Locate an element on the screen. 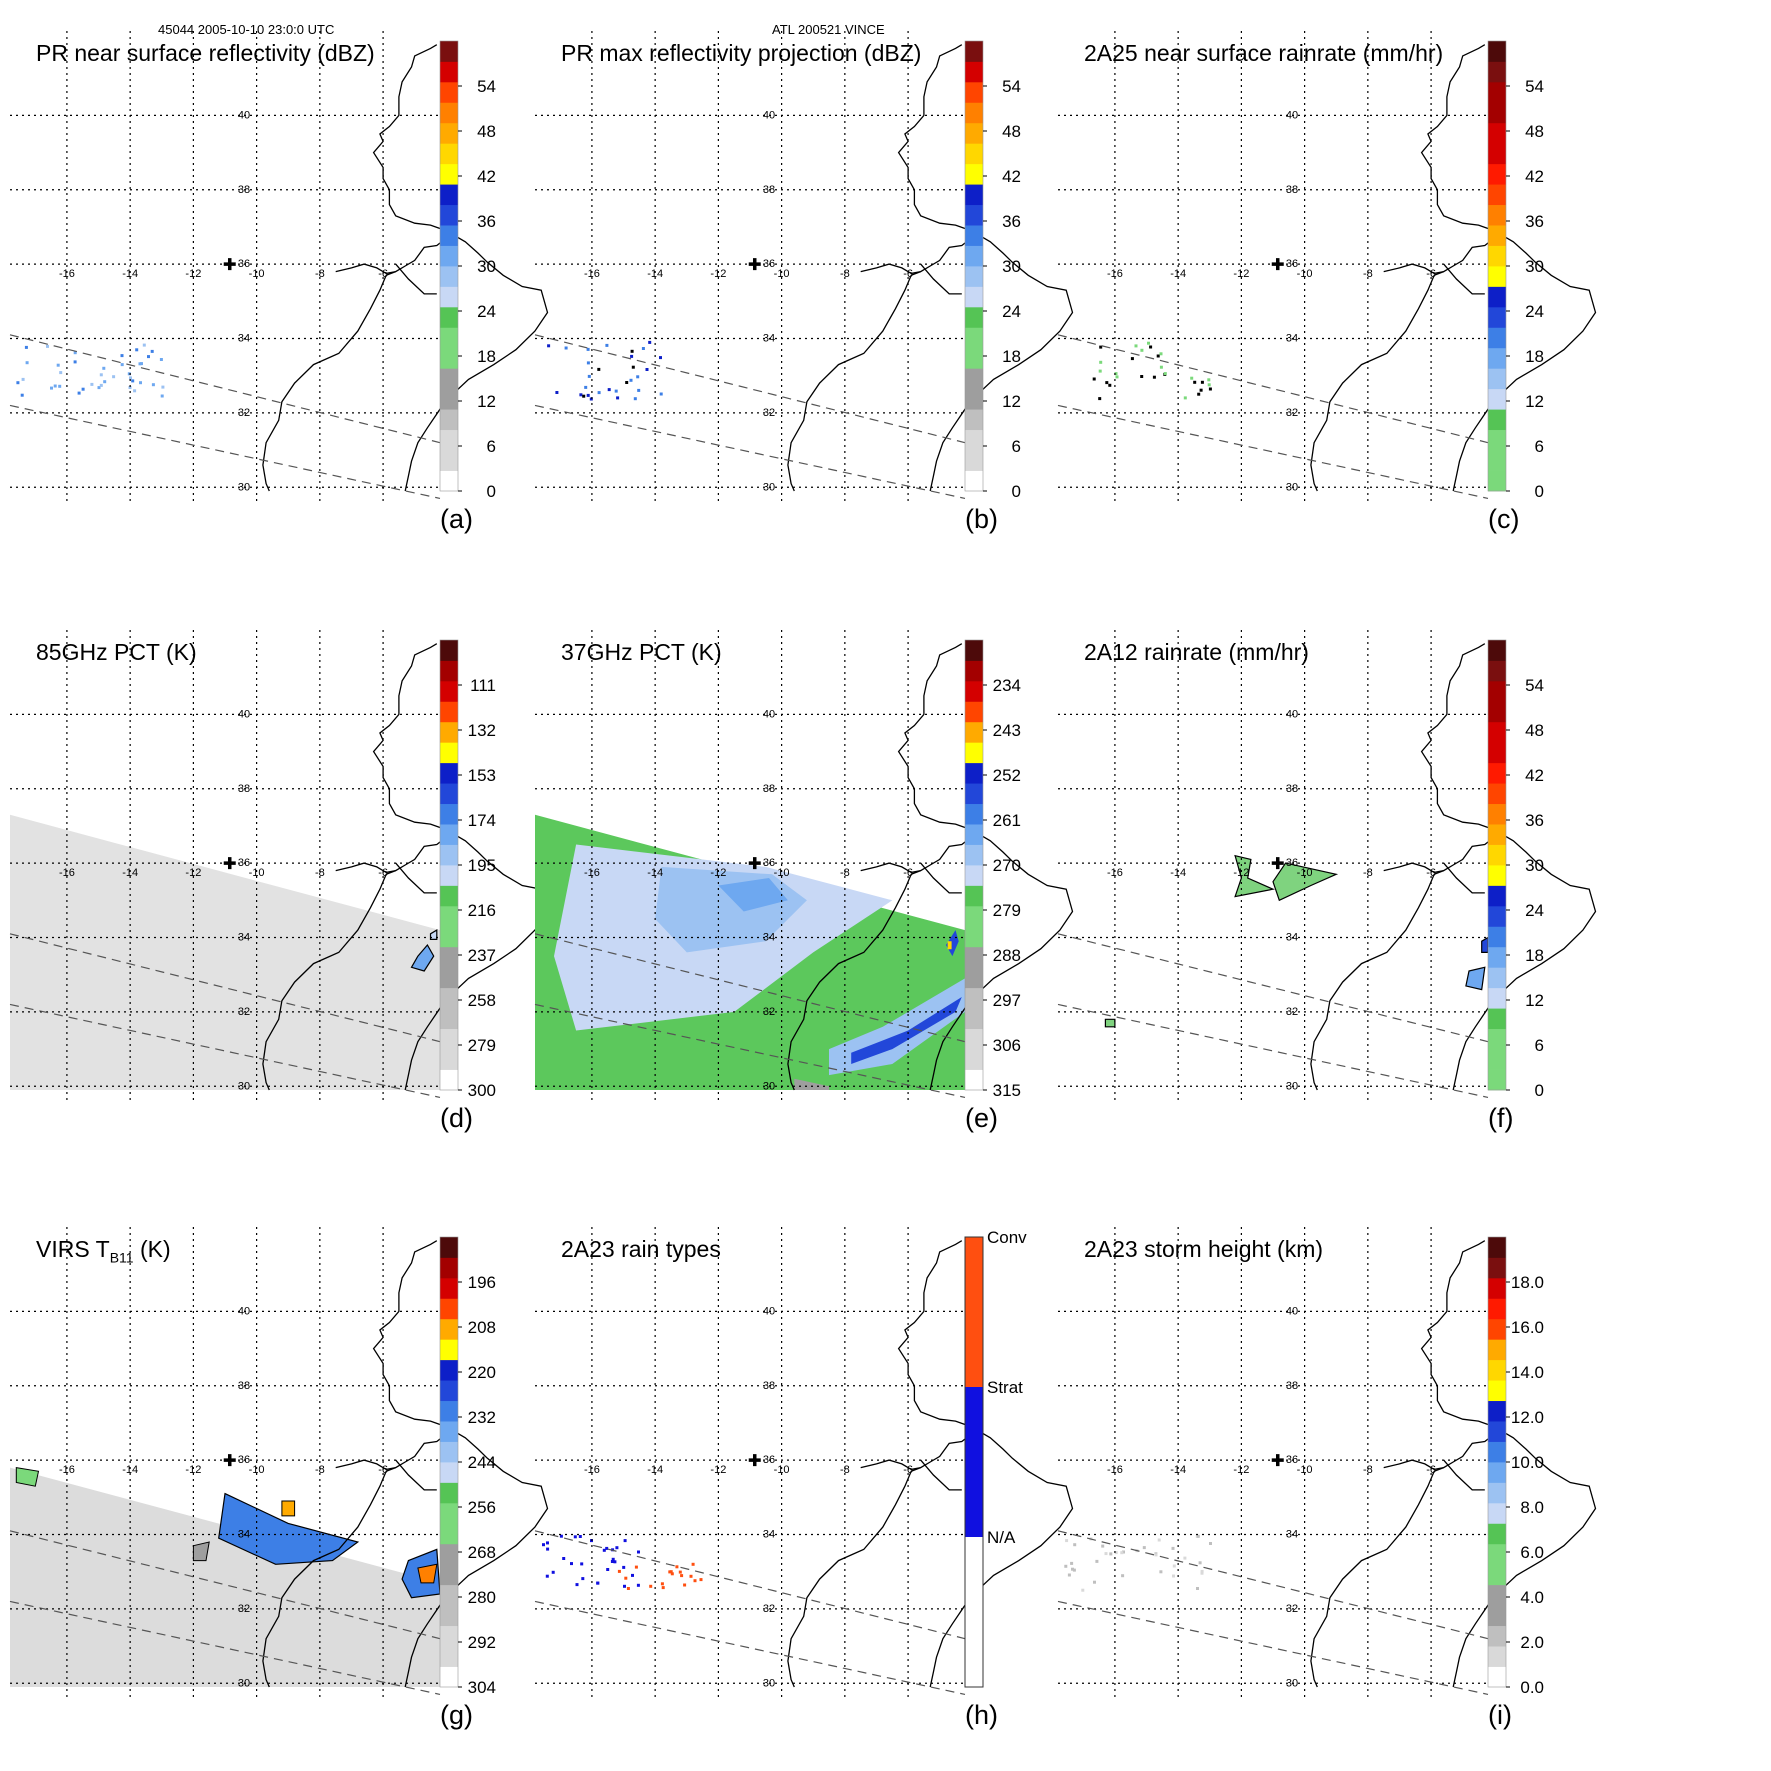 The height and width of the screenshot is (1771, 1771). colorbar-label: 18 is located at coordinates (486, 356).